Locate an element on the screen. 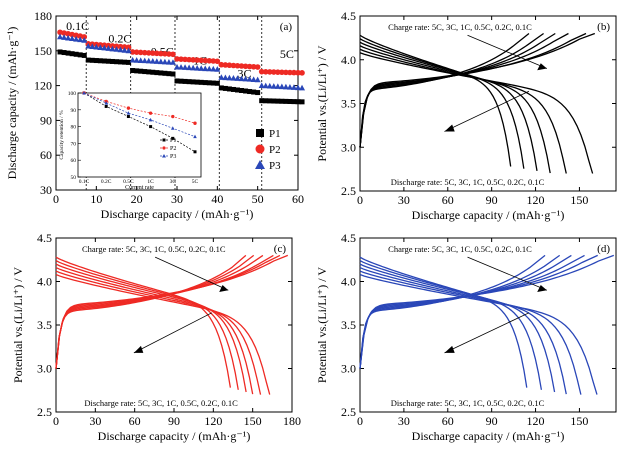  inset-y-tick-label: 70 is located at coordinates (74, 144).